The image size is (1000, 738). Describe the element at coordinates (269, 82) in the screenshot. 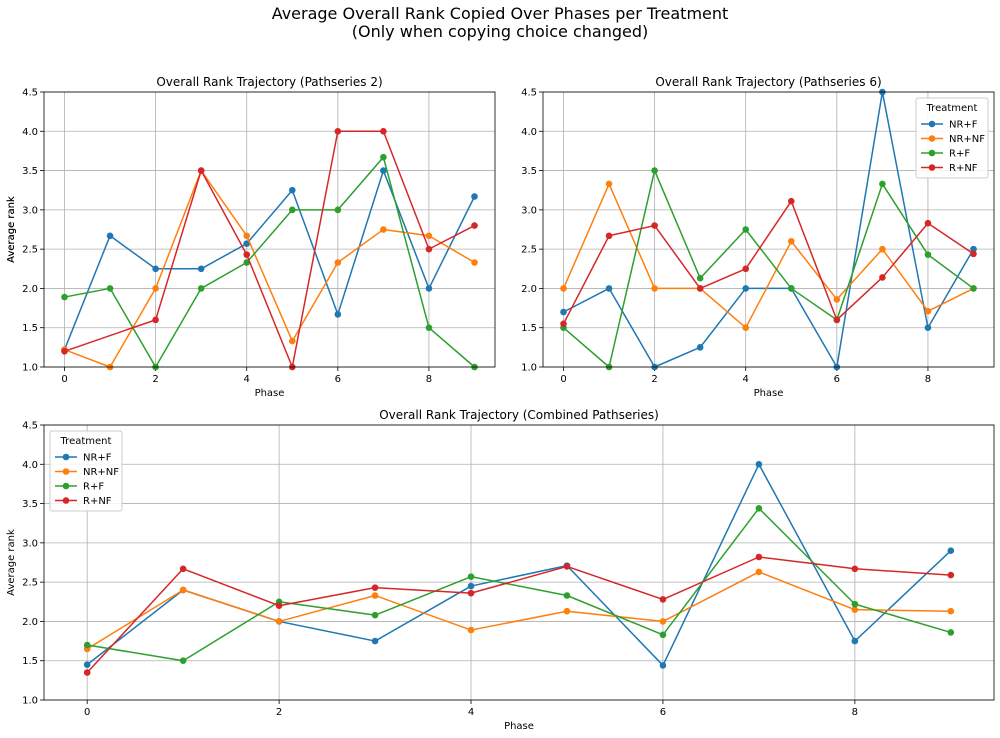

I see `chart-title: Overall Rank Trajectory (Pathseries 2)` at that location.